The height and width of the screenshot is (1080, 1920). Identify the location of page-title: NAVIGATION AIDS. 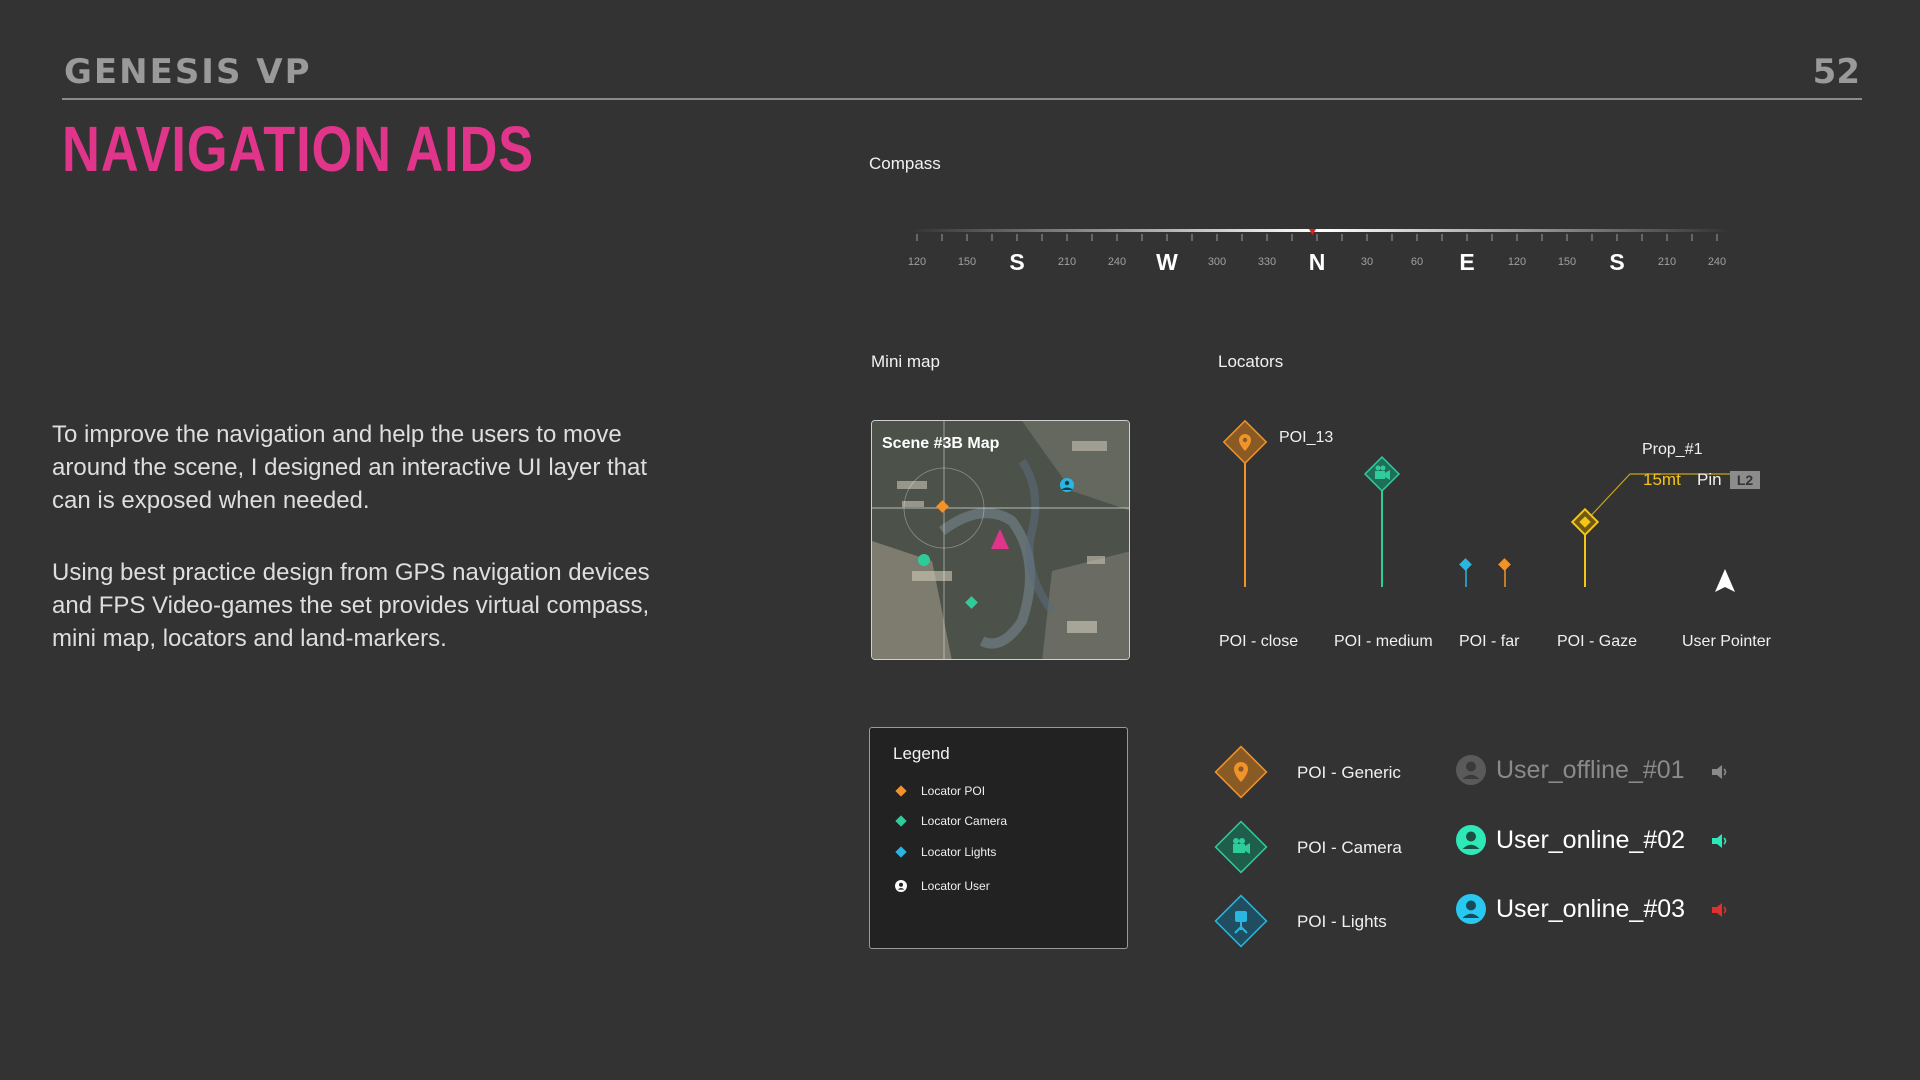
(298, 149).